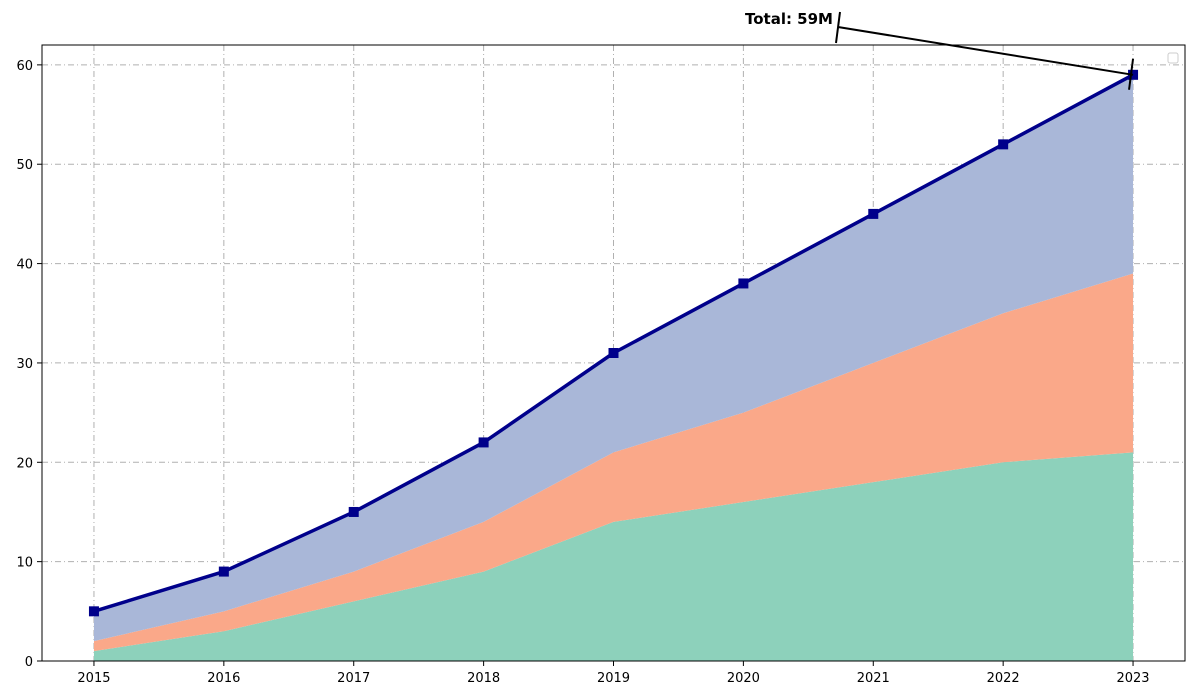 This screenshot has height=700, width=1200. I want to click on y-tick-label: 0, so click(29, 662).